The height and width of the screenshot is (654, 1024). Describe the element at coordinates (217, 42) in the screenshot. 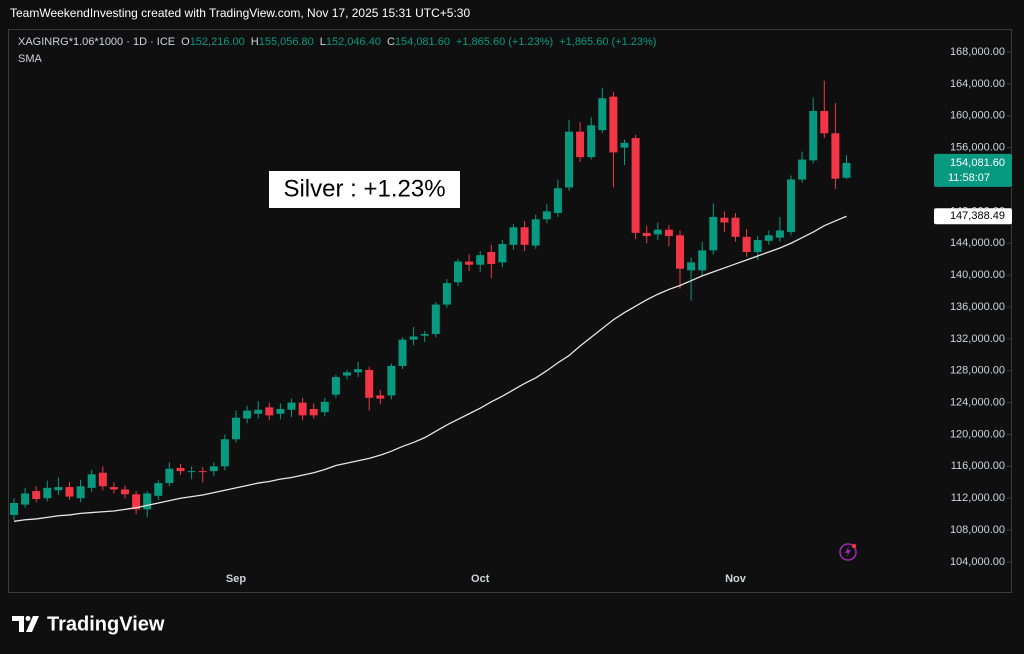

I see `legend-value: 152,216.00` at that location.